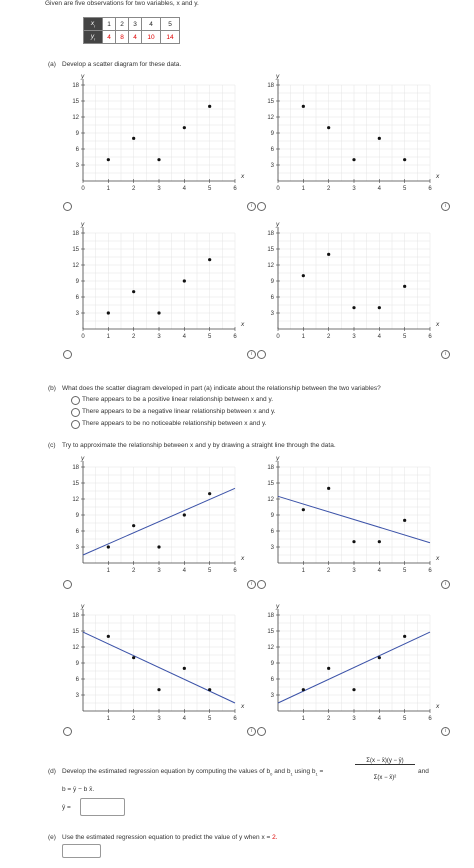  What do you see at coordinates (67, 354) in the screenshot?
I see `option-a3-radio` at bounding box center [67, 354].